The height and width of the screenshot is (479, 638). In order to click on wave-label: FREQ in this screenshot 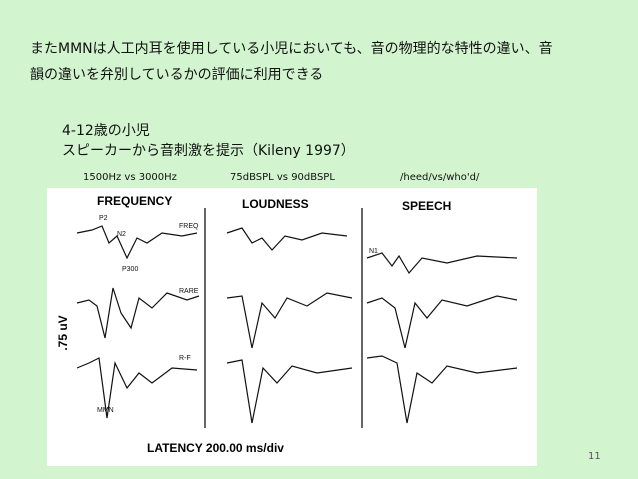, I will do `click(189, 226)`.